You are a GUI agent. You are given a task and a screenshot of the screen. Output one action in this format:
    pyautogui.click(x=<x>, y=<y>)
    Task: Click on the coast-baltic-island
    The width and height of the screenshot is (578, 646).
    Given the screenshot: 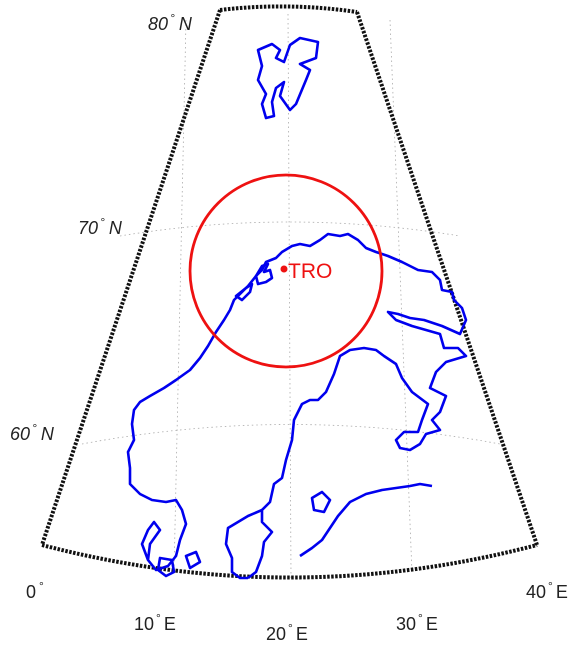 What is the action you would take?
    pyautogui.click(x=321, y=502)
    